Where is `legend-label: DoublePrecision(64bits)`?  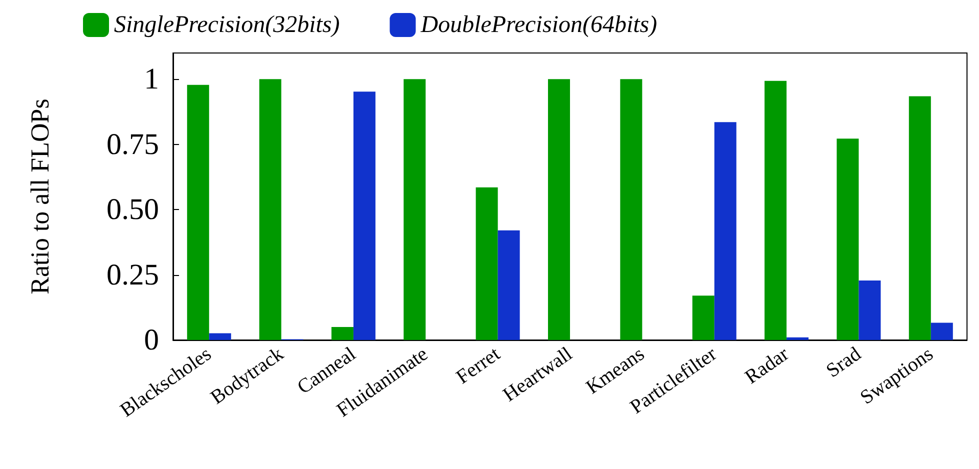
legend-label: DoublePrecision(64bits) is located at coordinates (539, 25).